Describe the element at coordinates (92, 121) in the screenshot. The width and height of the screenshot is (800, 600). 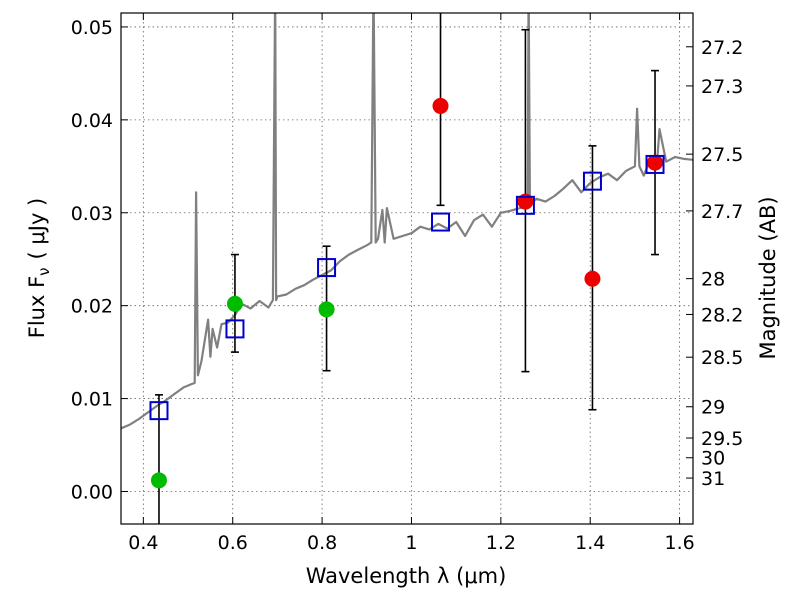
I see `y-tick-label: 0.04` at that location.